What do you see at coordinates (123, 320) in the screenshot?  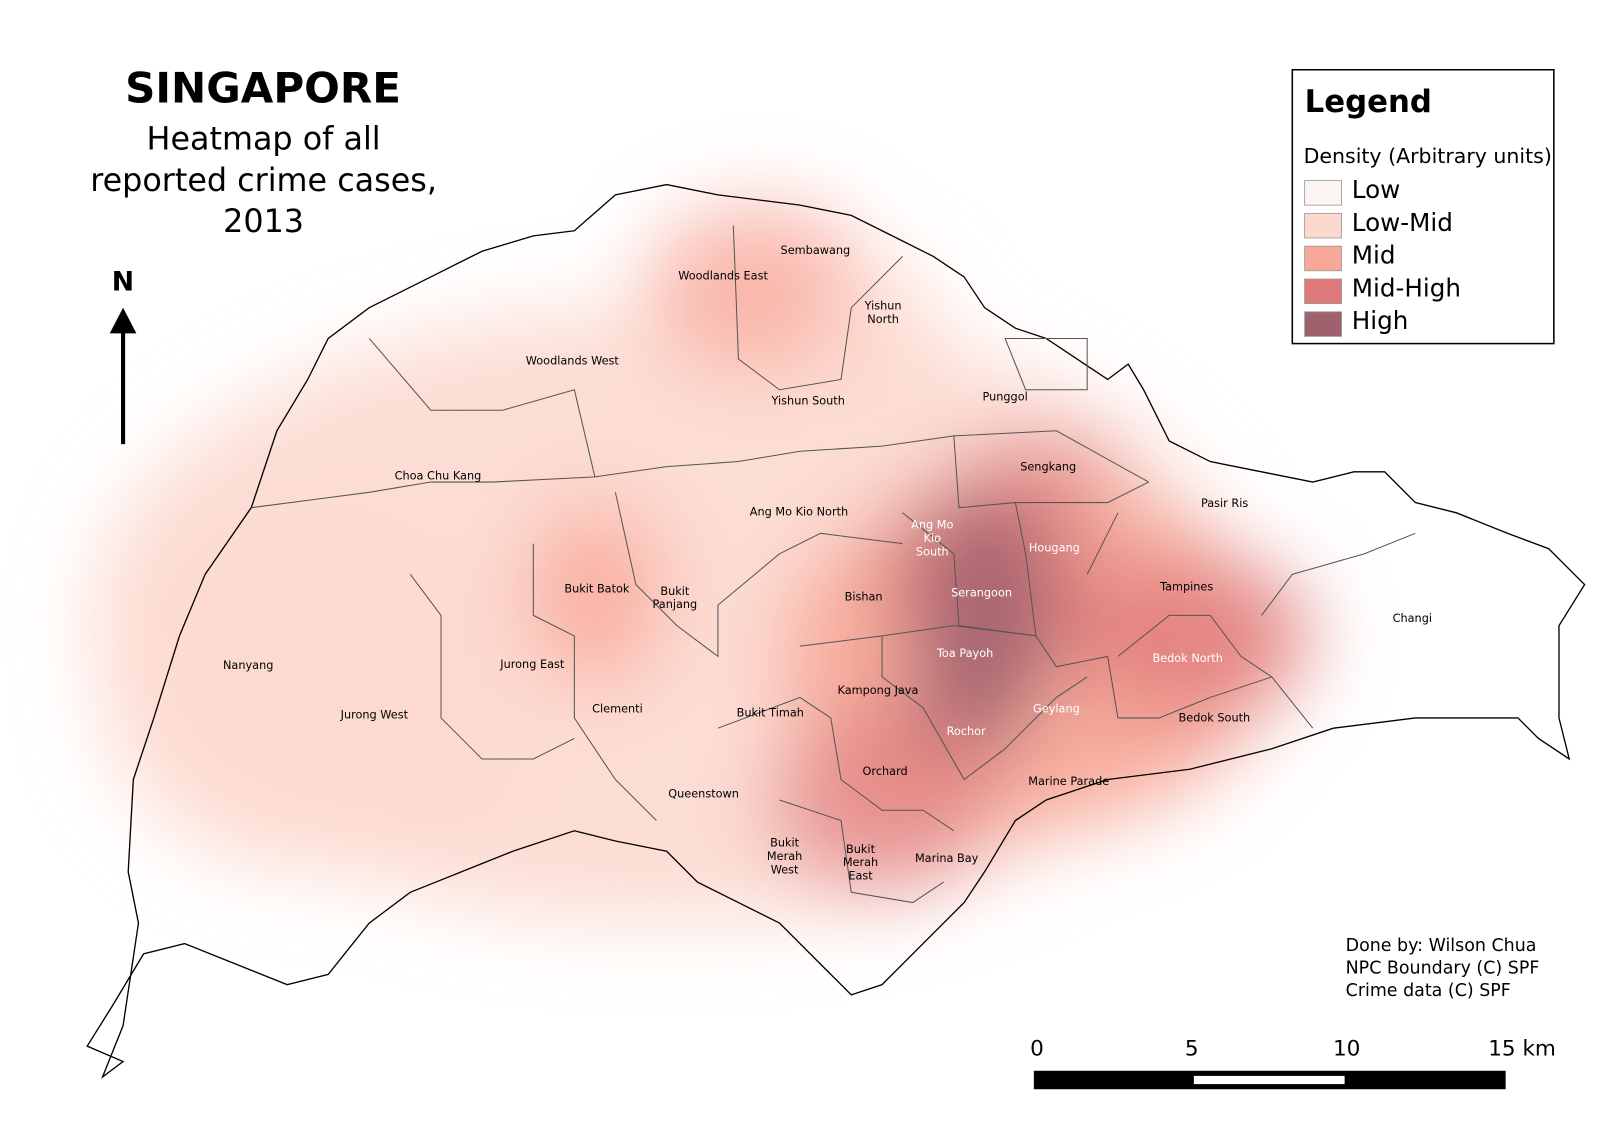 I see `north-arrow-head` at bounding box center [123, 320].